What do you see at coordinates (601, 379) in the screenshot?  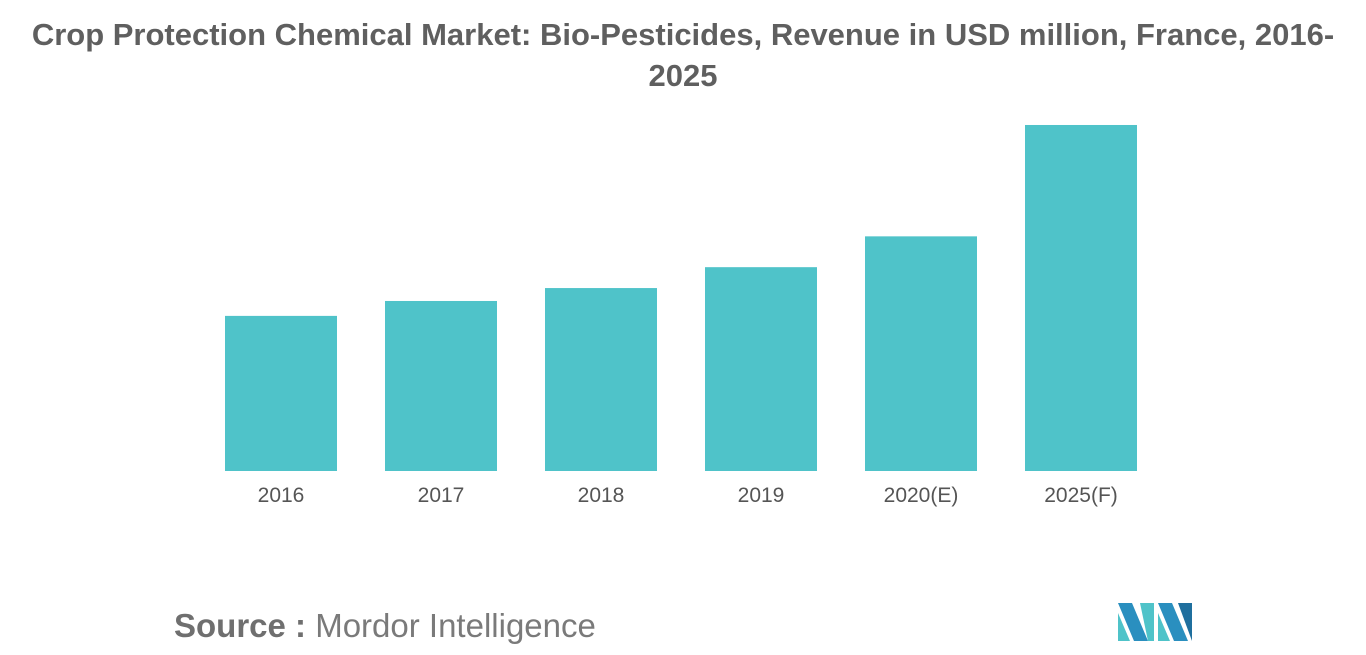 I see `bar-2018` at bounding box center [601, 379].